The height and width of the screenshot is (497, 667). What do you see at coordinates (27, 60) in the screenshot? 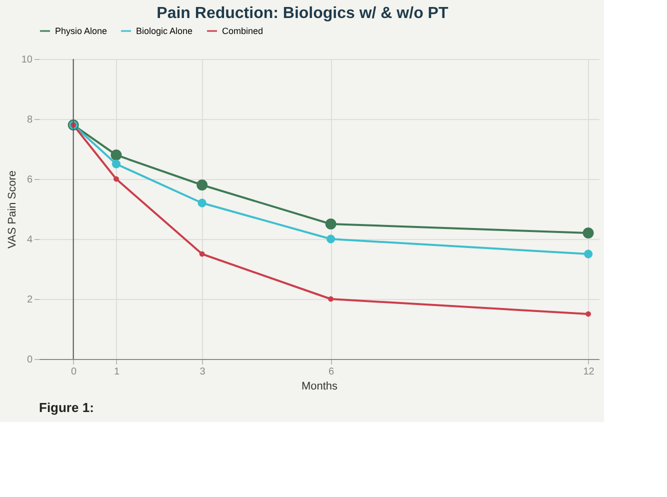
I see `y-tick-label: 10` at bounding box center [27, 60].